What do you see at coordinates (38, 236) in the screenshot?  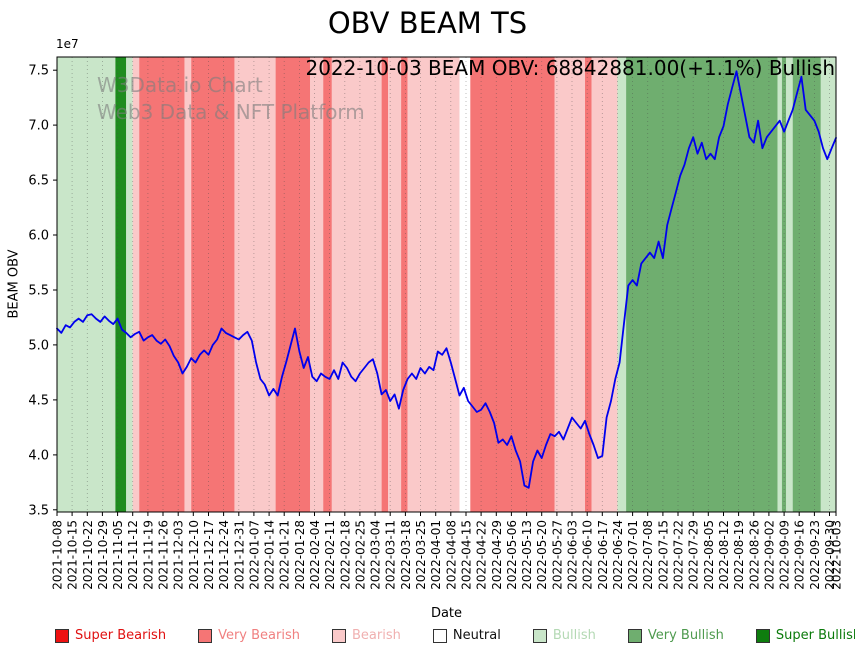 I see `y-tick-label: 6.0` at bounding box center [38, 236].